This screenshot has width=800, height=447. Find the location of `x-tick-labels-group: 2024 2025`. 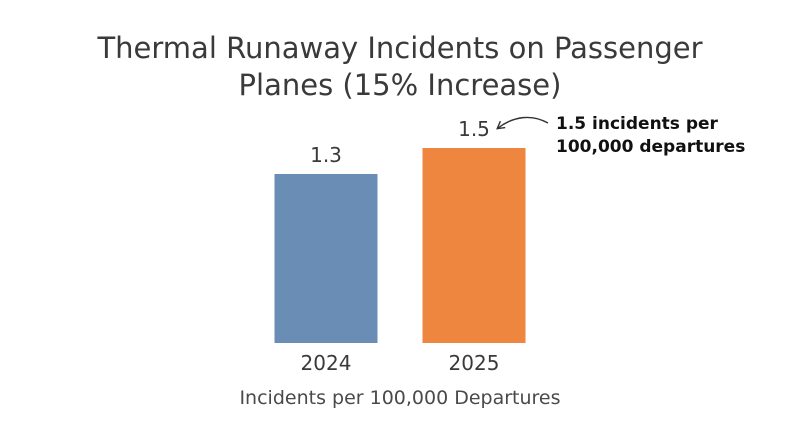

x-tick-labels-group: 2024 2025 is located at coordinates (400, 363).